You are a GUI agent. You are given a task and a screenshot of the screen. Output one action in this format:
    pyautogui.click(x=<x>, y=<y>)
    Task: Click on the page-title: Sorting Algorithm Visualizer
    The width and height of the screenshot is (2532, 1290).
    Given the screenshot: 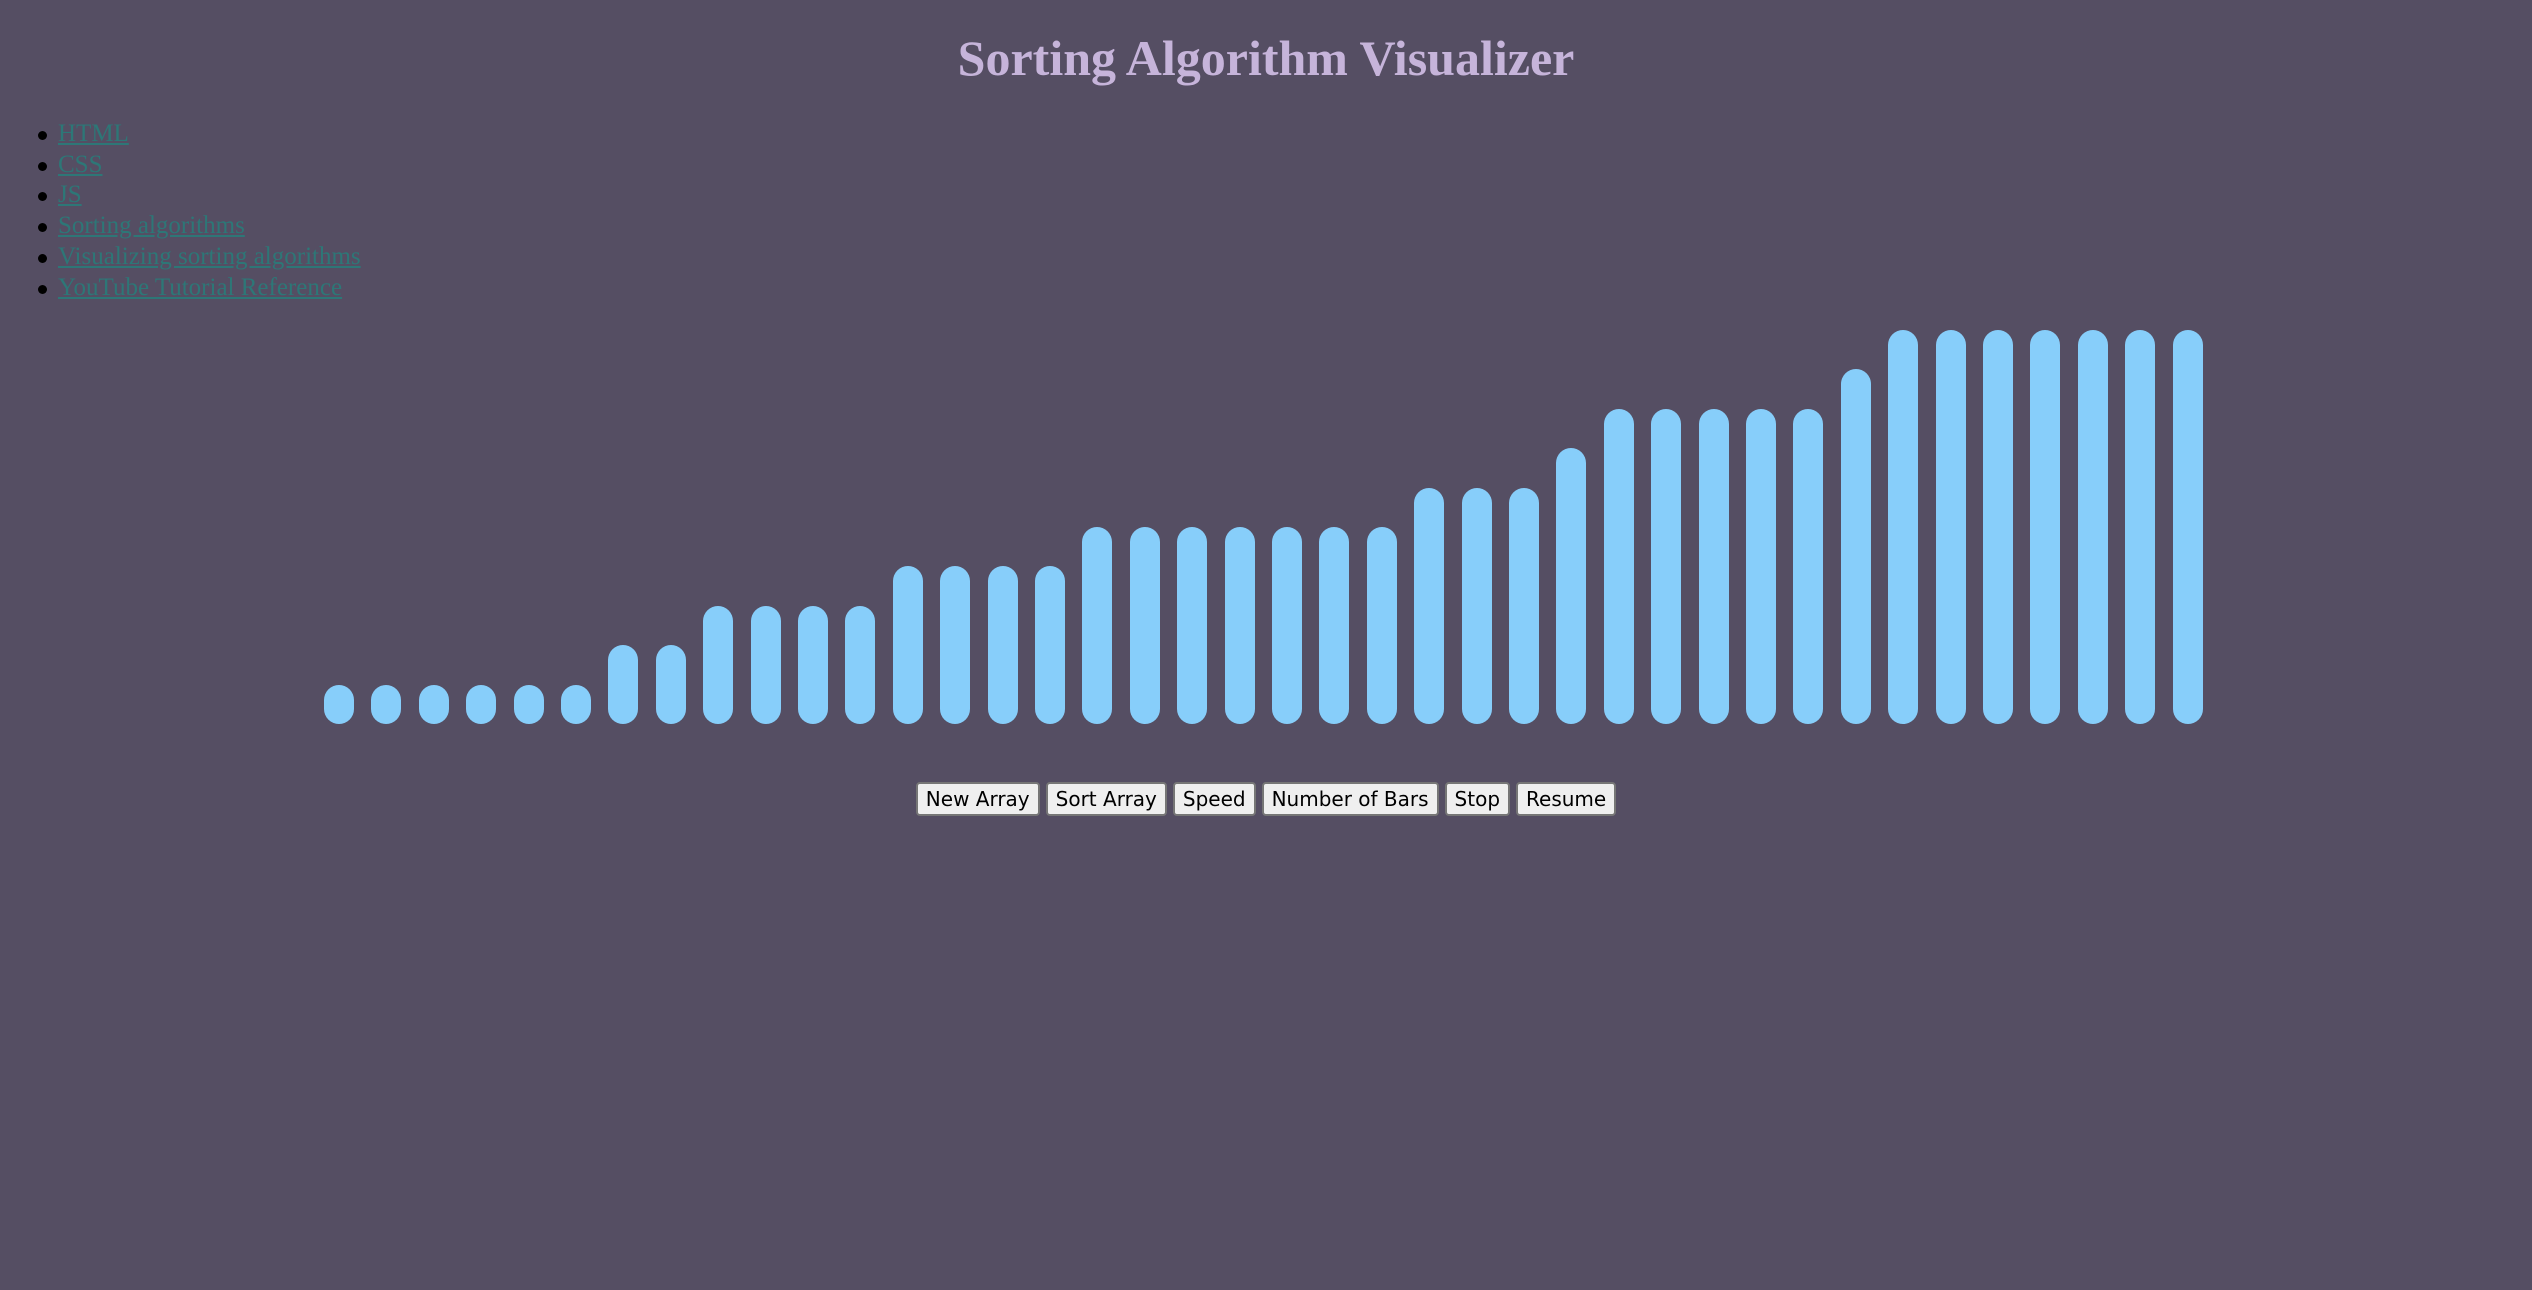 What is the action you would take?
    pyautogui.click(x=1266, y=58)
    